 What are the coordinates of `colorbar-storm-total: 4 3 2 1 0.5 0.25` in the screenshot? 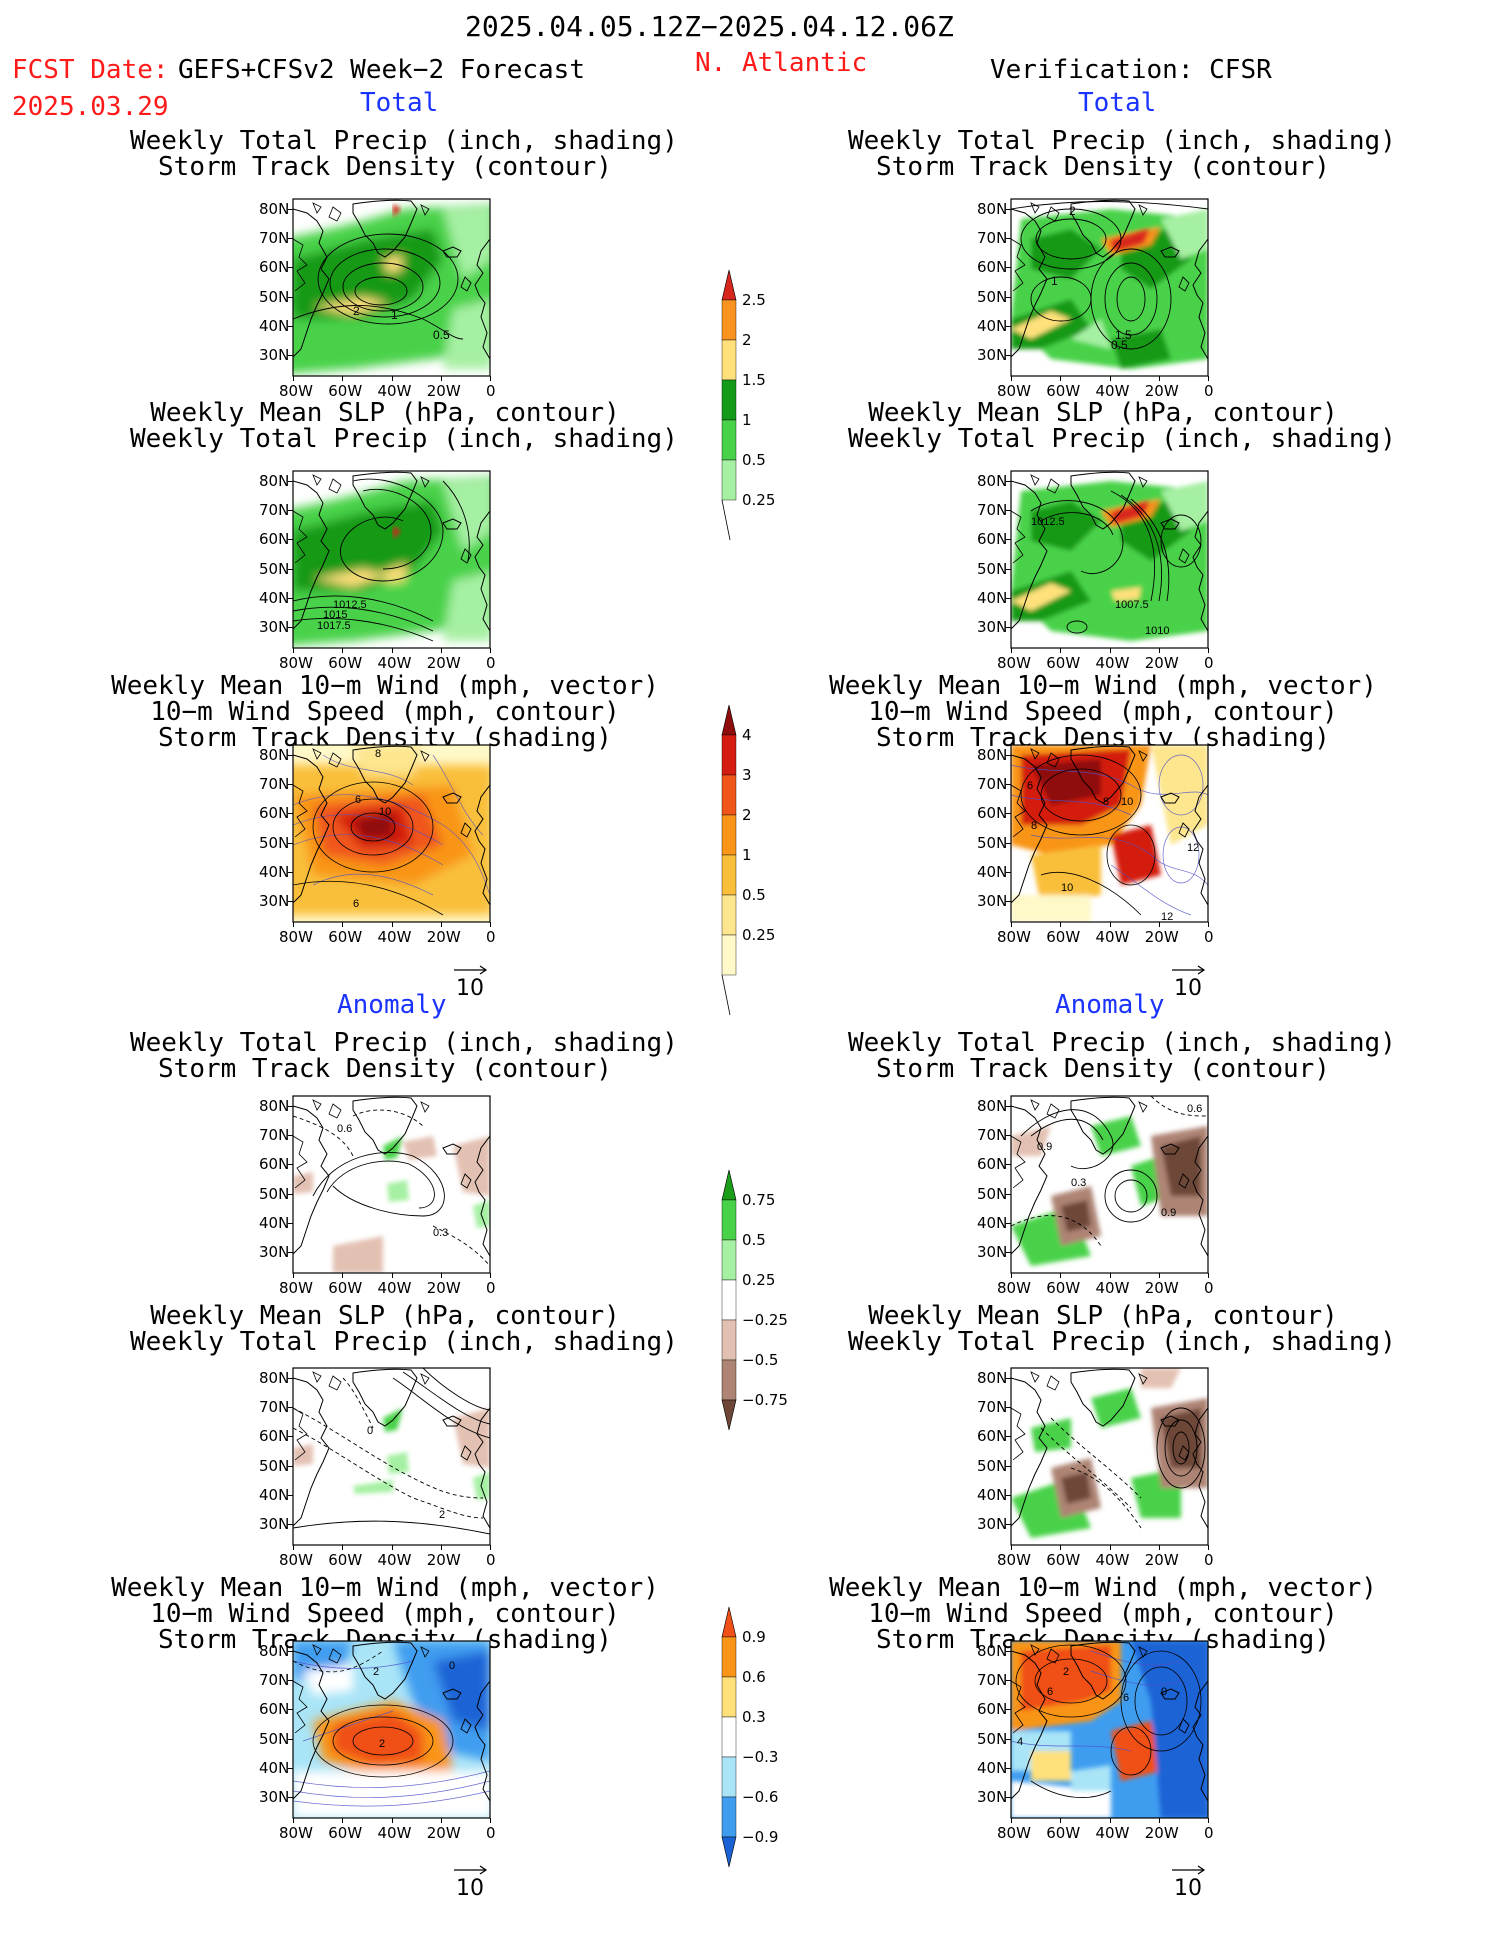 It's located at (766, 879).